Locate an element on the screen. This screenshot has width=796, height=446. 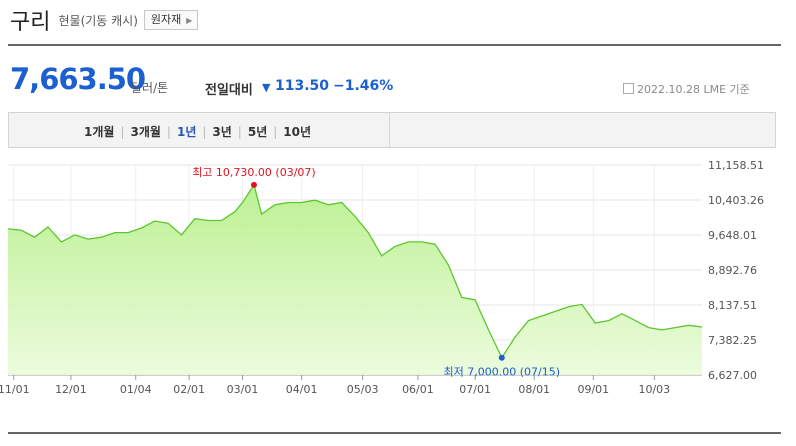
period-tab: 3개월 is located at coordinates (145, 132).